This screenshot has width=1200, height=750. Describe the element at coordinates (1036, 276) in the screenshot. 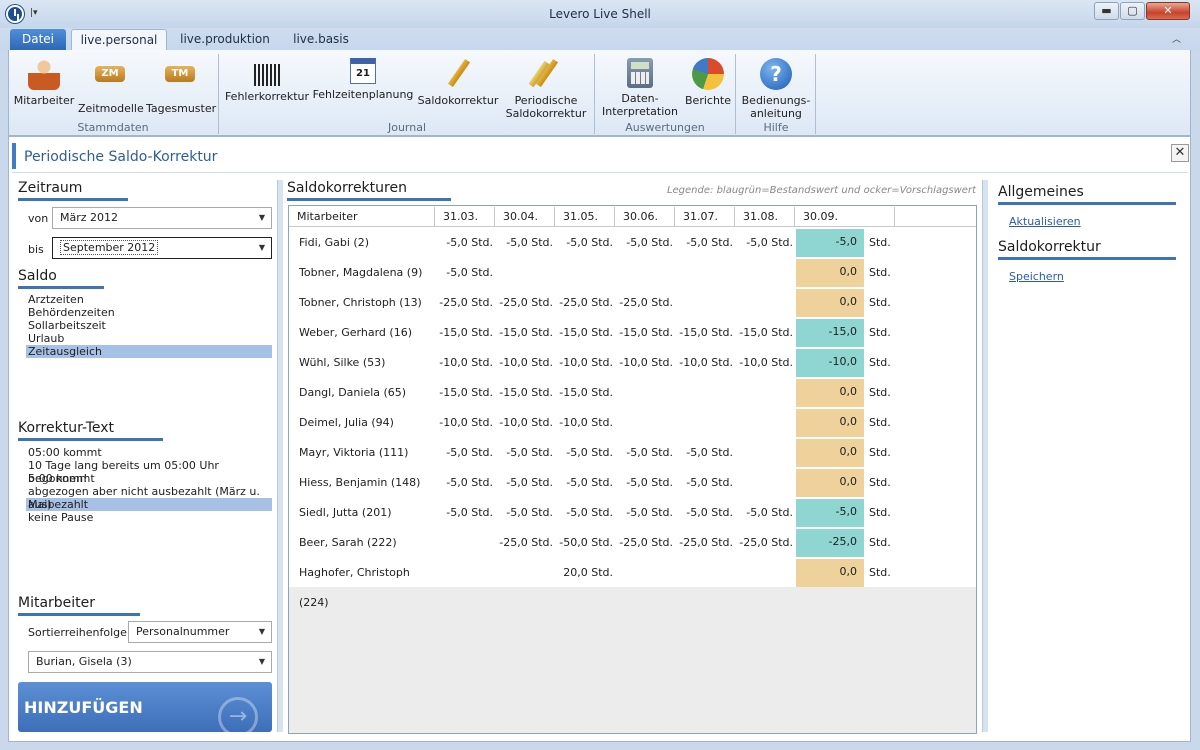

I see `speichern-link: Speichern` at that location.